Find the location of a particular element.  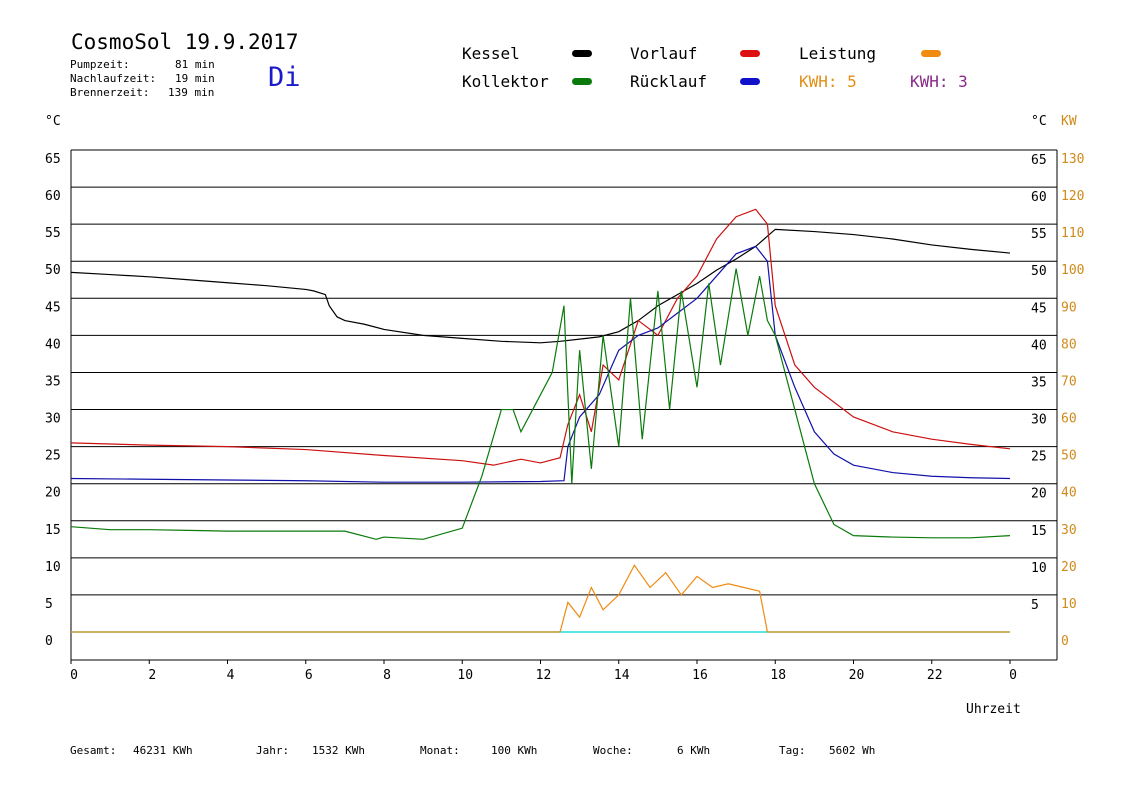

y-right-tick-label: 20 is located at coordinates (1039, 494).